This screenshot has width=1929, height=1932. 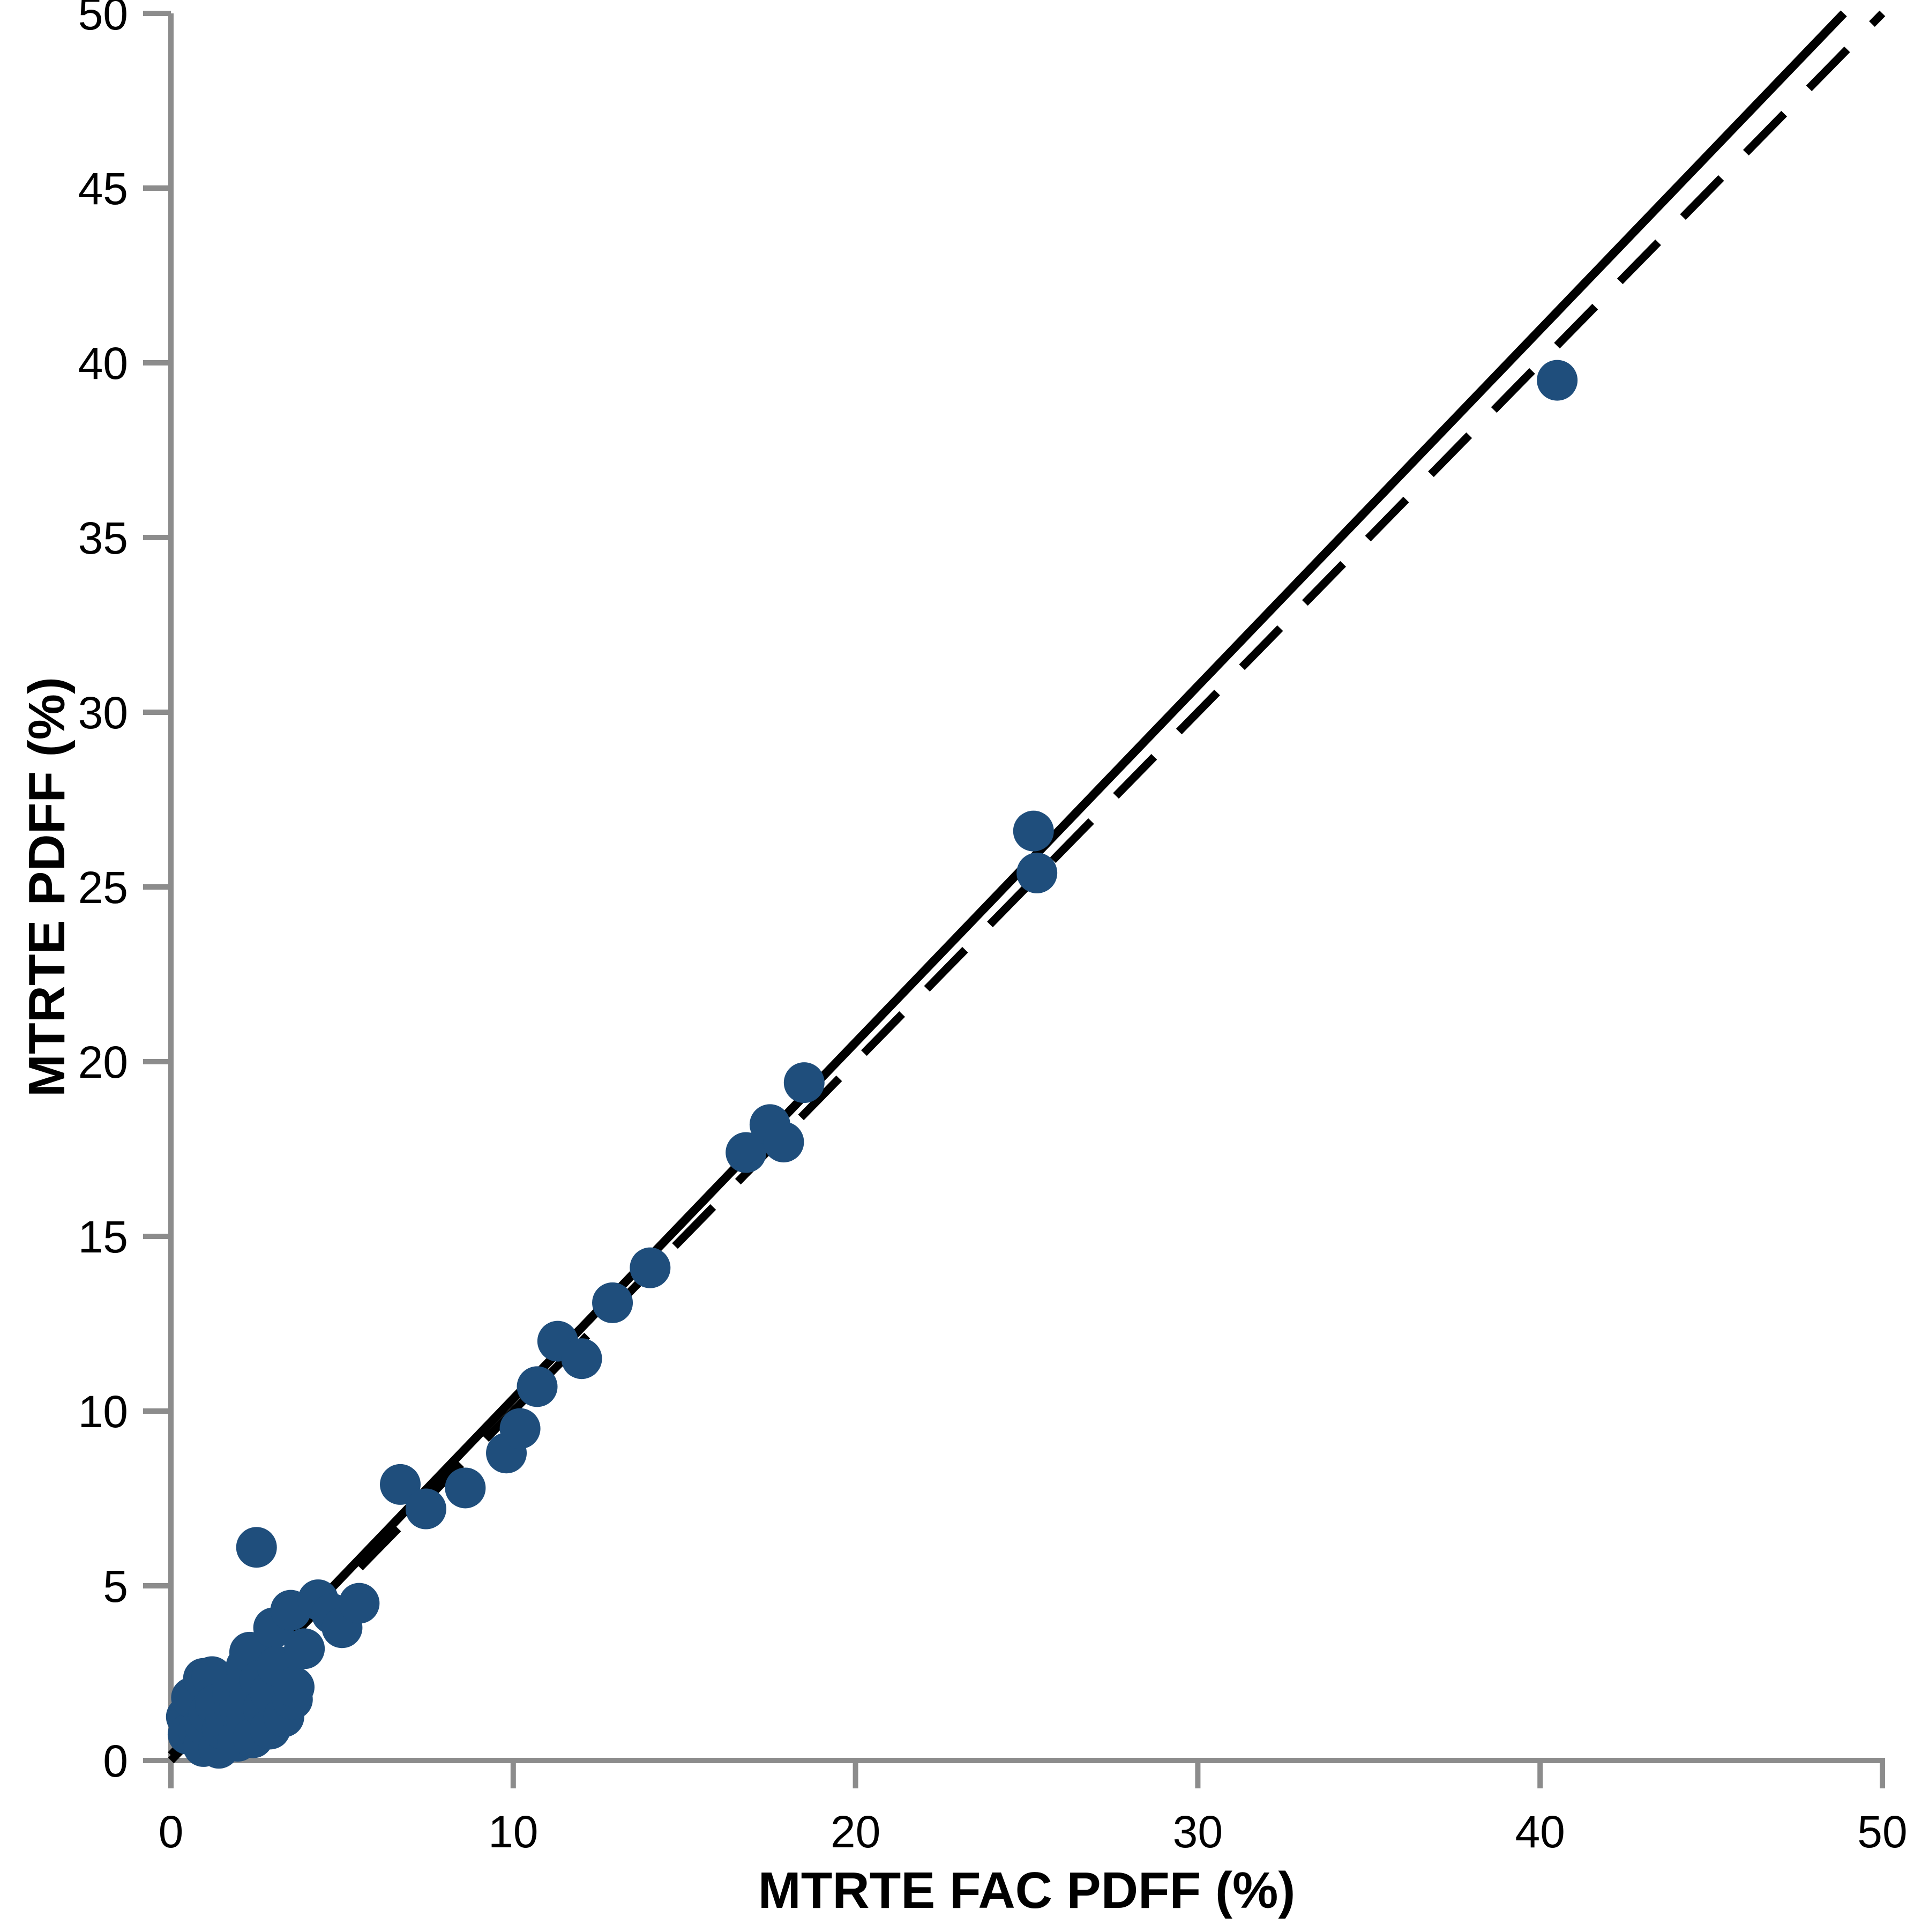 What do you see at coordinates (103, 19) in the screenshot?
I see `y-tick-label: 50` at bounding box center [103, 19].